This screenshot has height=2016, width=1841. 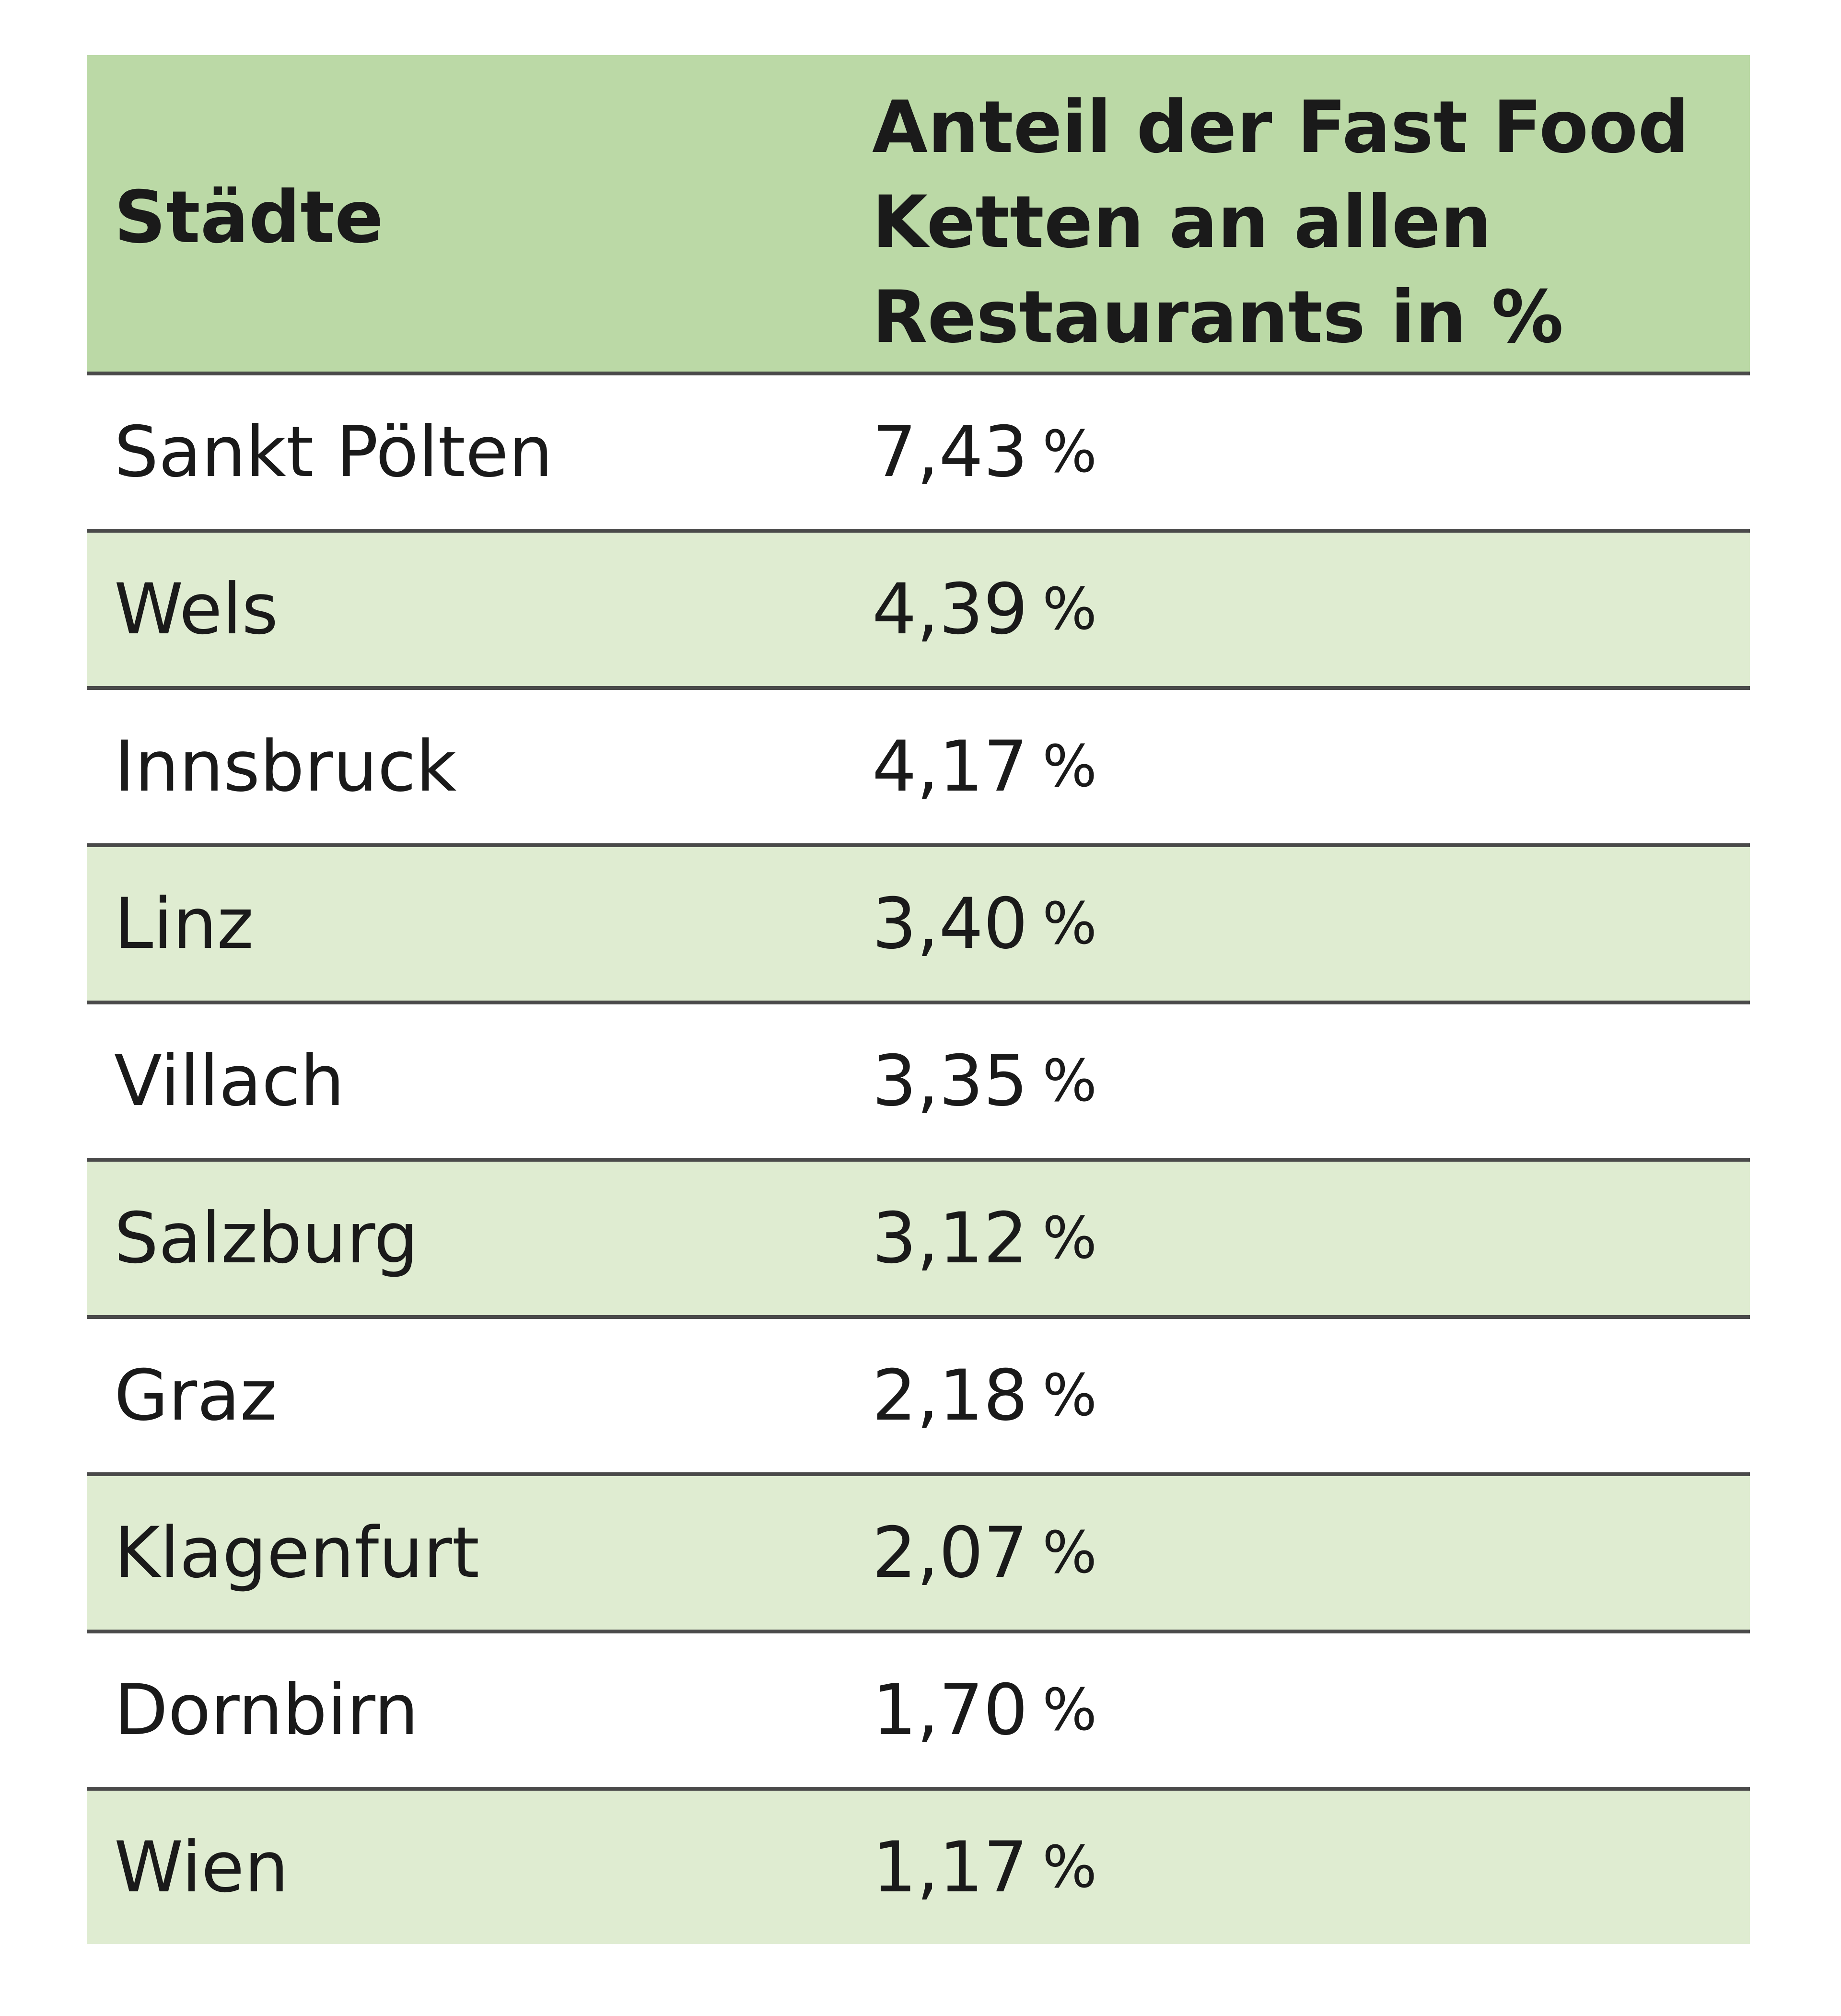 I want to click on table-row: Graz 2,18%, so click(x=918, y=1397).